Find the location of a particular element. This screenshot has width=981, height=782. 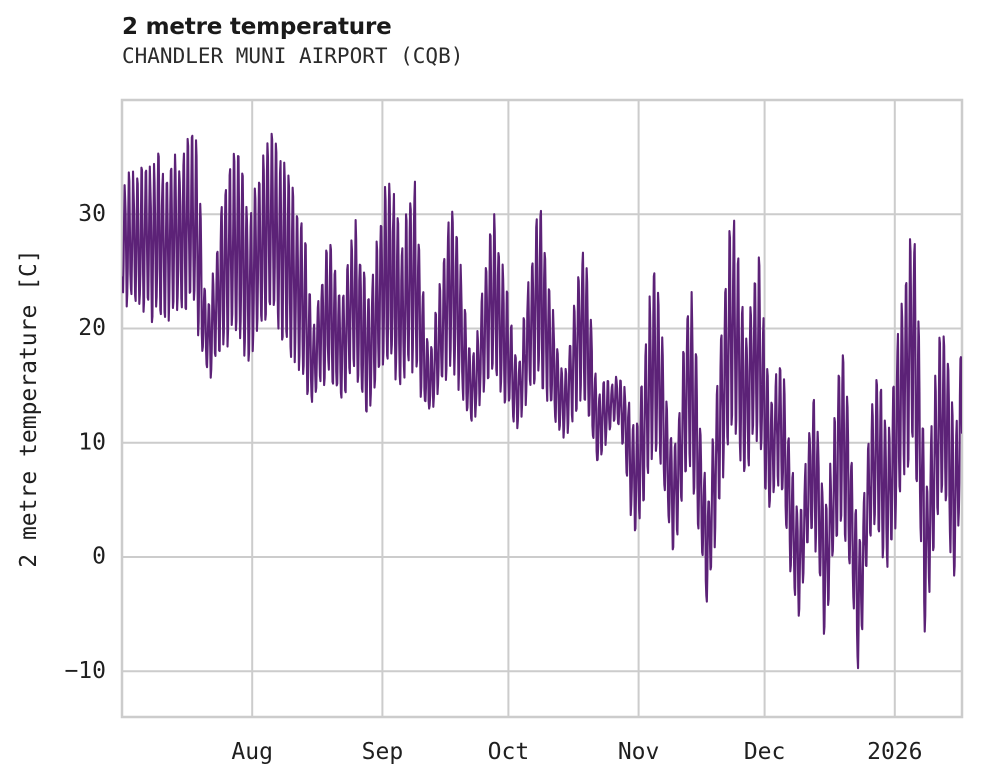

y-axis-tick-label: −10 is located at coordinates (85, 671).